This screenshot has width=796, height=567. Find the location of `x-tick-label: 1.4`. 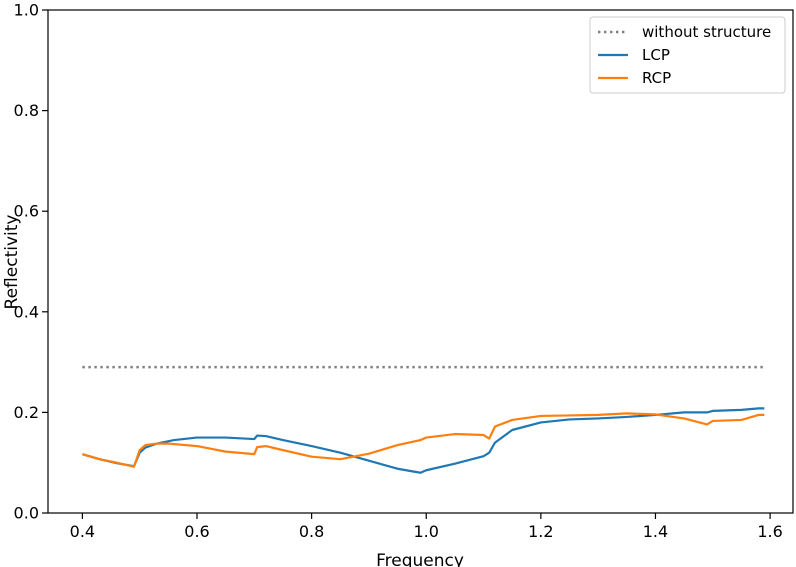

x-tick-label: 1.4 is located at coordinates (655, 531).